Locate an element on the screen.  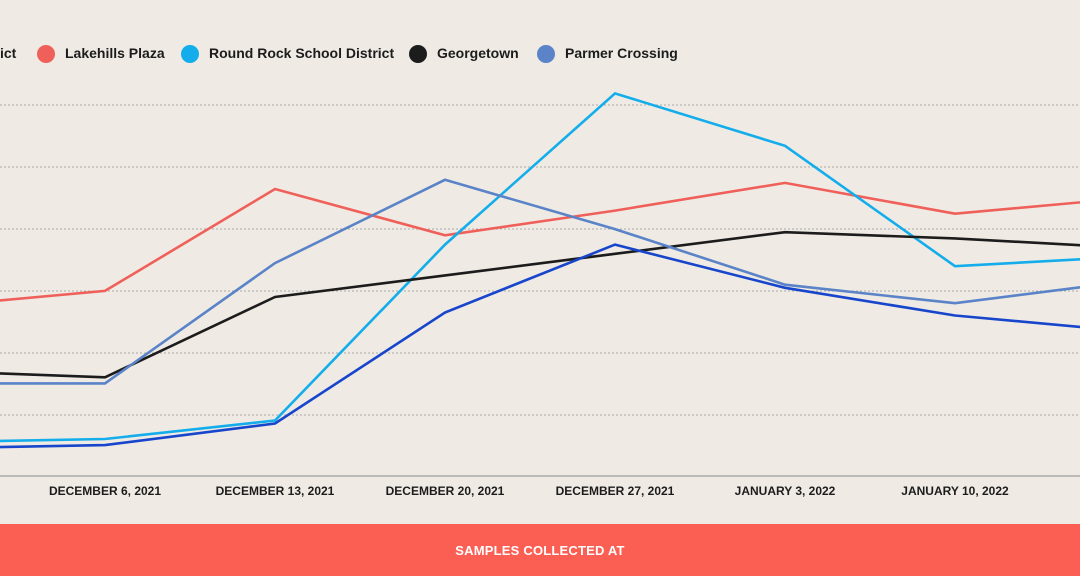
legend-label: Lakehills Plaza is located at coordinates (115, 53).